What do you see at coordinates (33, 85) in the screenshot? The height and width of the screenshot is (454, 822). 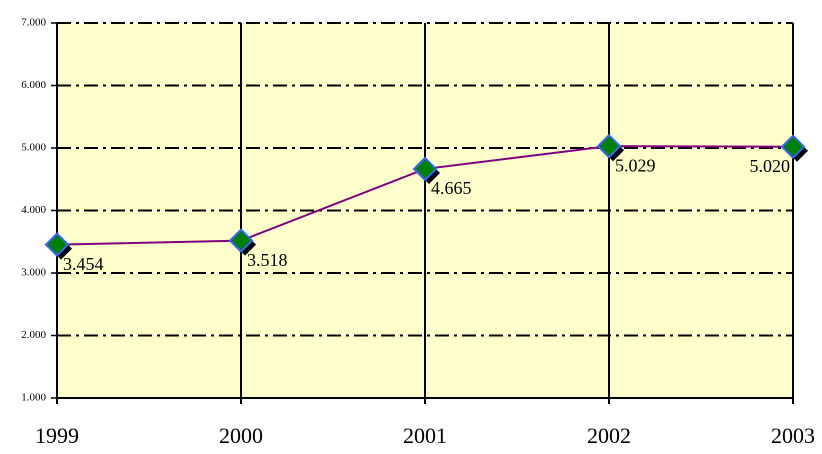 I see `y-tick-label: 6.000` at bounding box center [33, 85].